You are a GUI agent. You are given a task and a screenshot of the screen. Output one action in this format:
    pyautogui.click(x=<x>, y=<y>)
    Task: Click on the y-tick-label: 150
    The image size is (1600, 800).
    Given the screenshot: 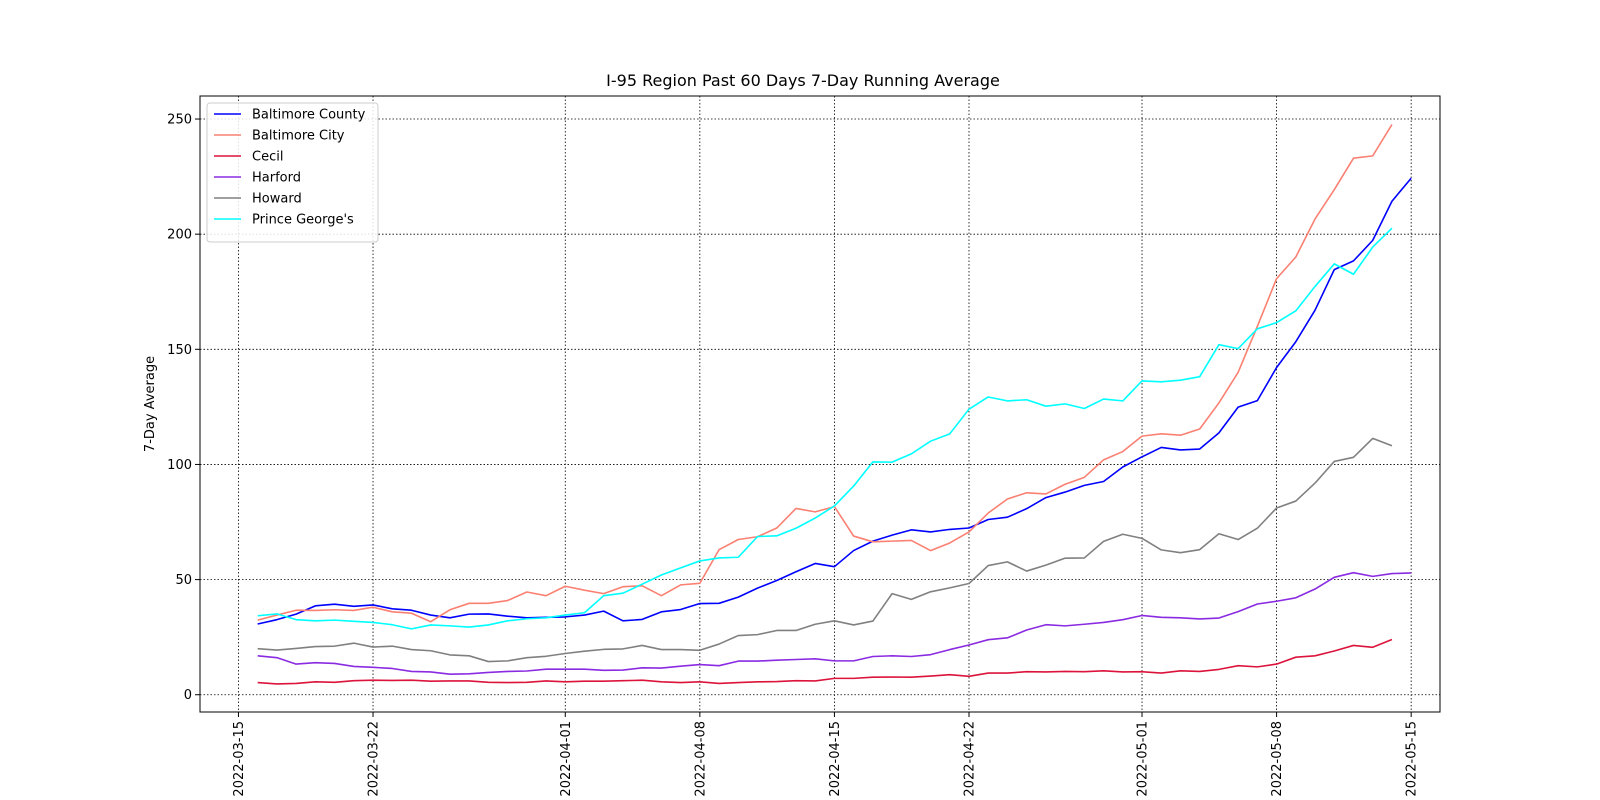 What is the action you would take?
    pyautogui.click(x=179, y=350)
    